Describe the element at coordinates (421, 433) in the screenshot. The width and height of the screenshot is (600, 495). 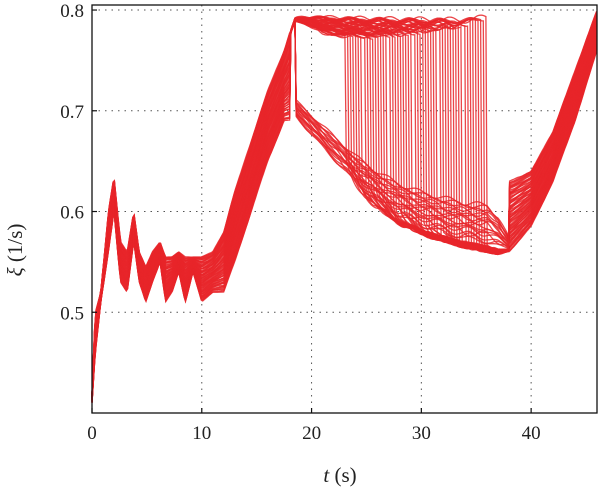
I see `x-tick-label: 30` at that location.